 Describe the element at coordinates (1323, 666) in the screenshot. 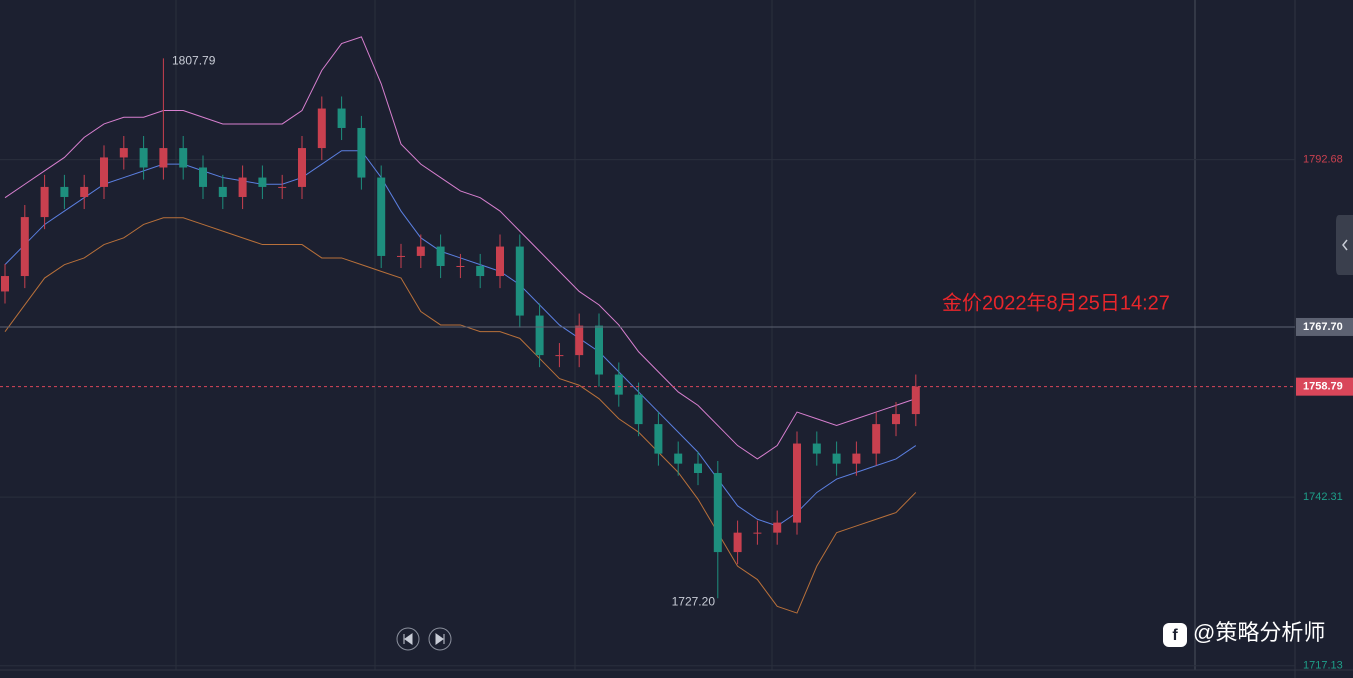

I see `y-tick-label: 1717.13` at that location.